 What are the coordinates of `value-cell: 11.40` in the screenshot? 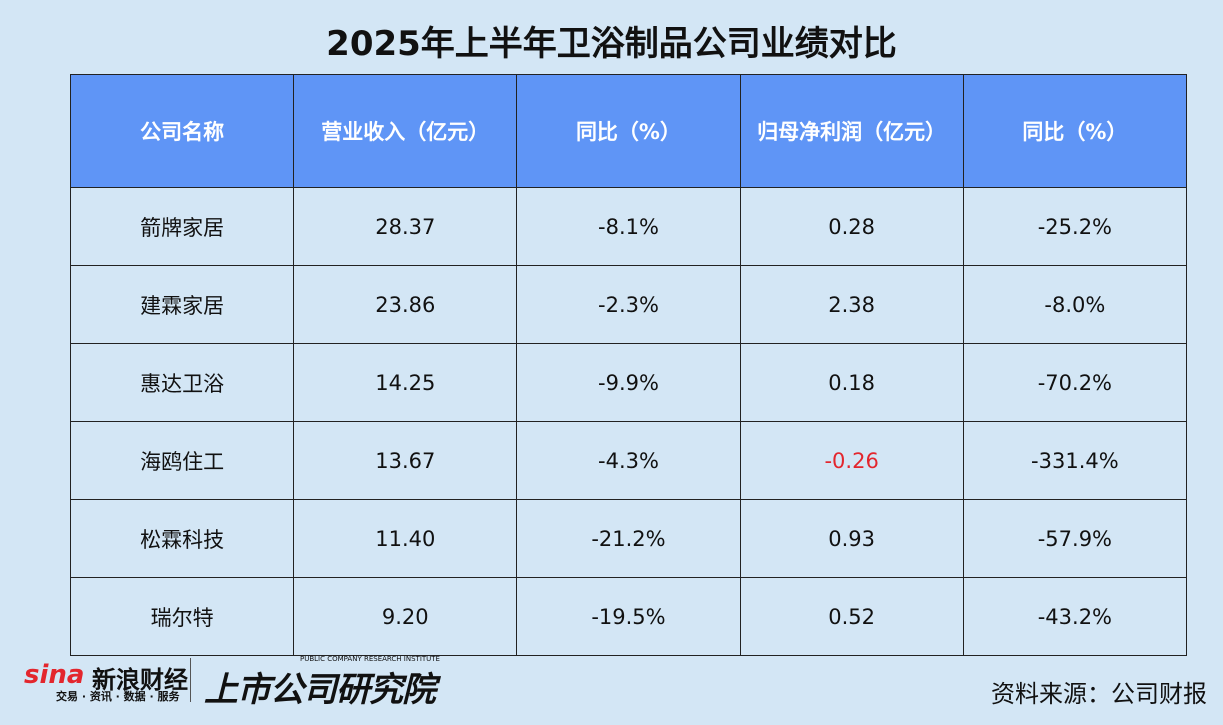 It's located at (405, 538).